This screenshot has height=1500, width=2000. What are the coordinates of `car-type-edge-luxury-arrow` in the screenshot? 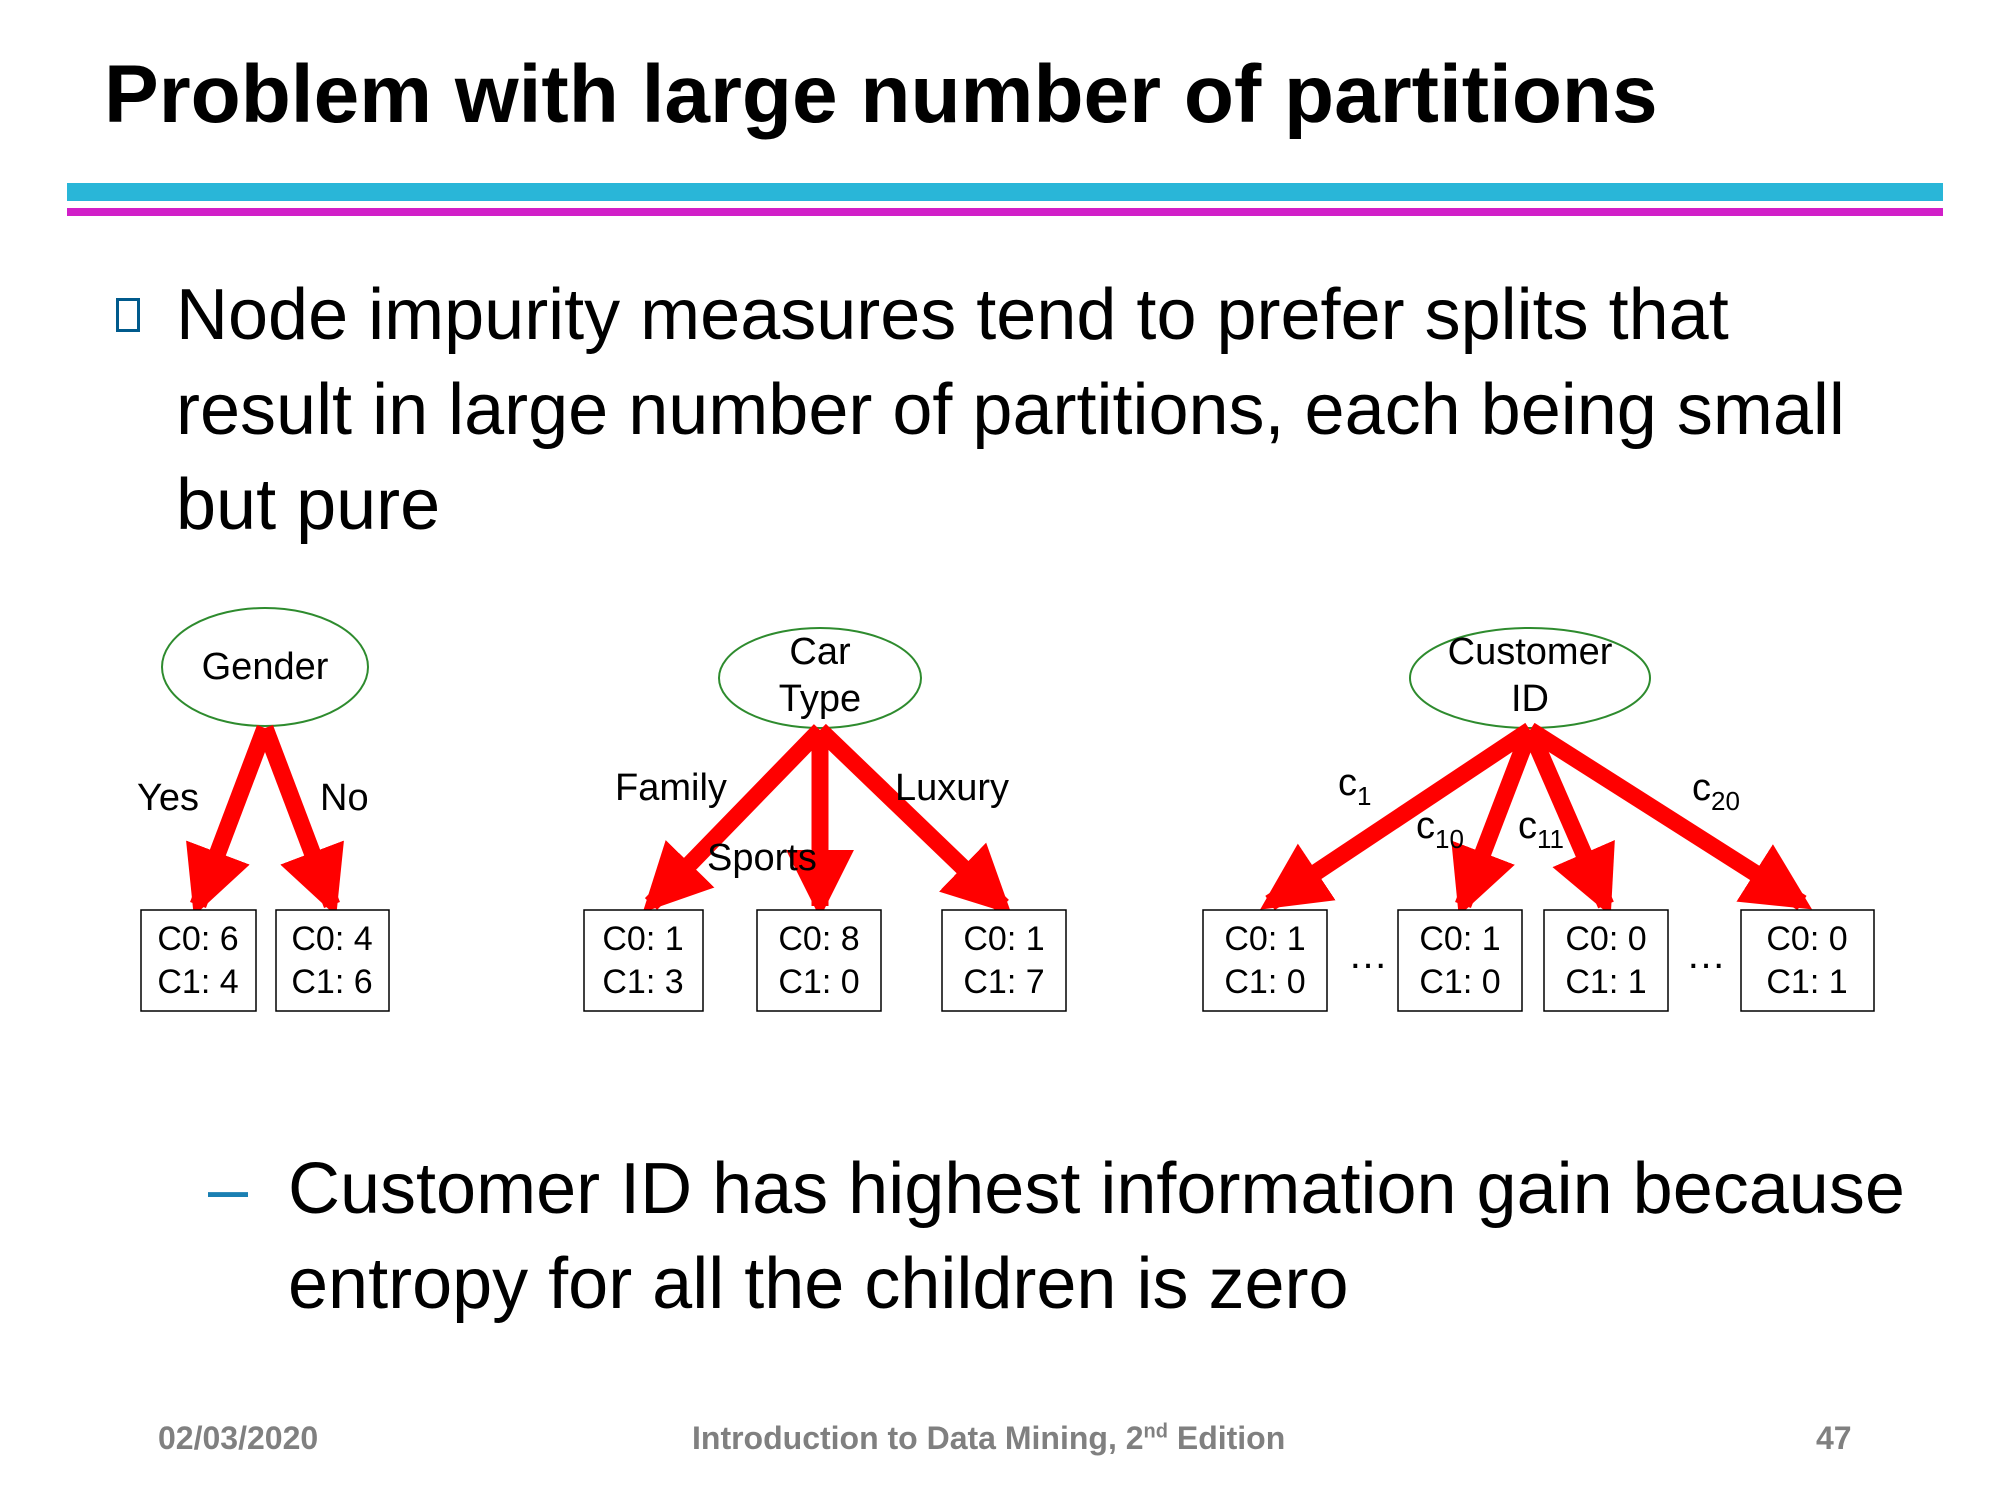 It's located at (913, 819).